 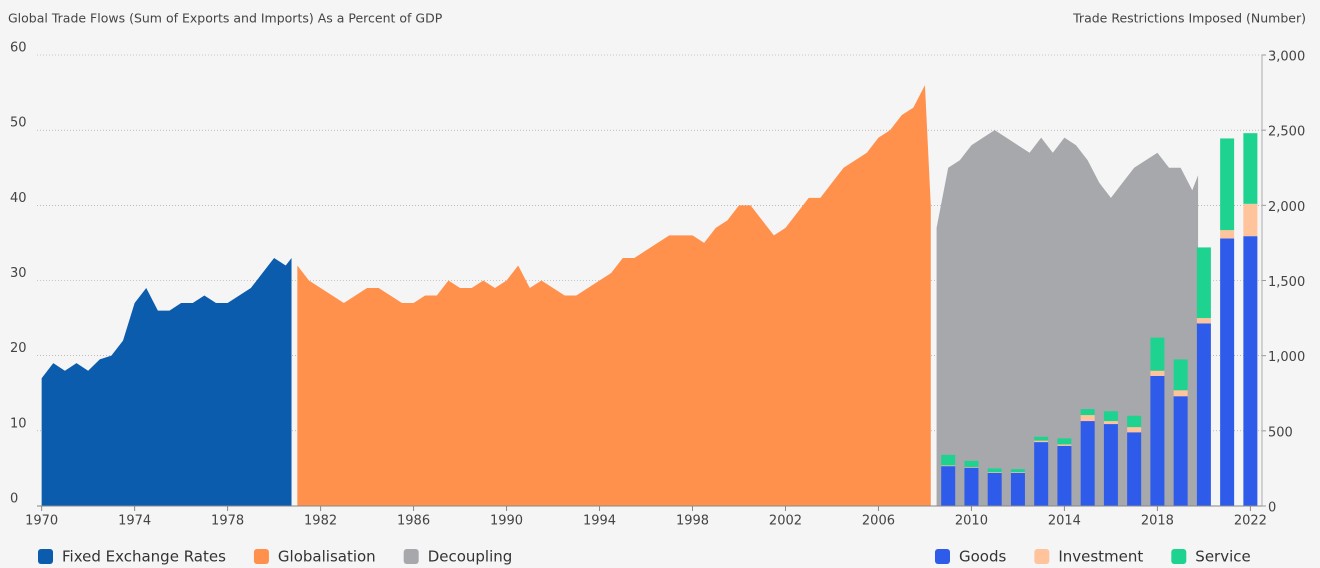 I want to click on x-tick-label: 2002, so click(x=785, y=521).